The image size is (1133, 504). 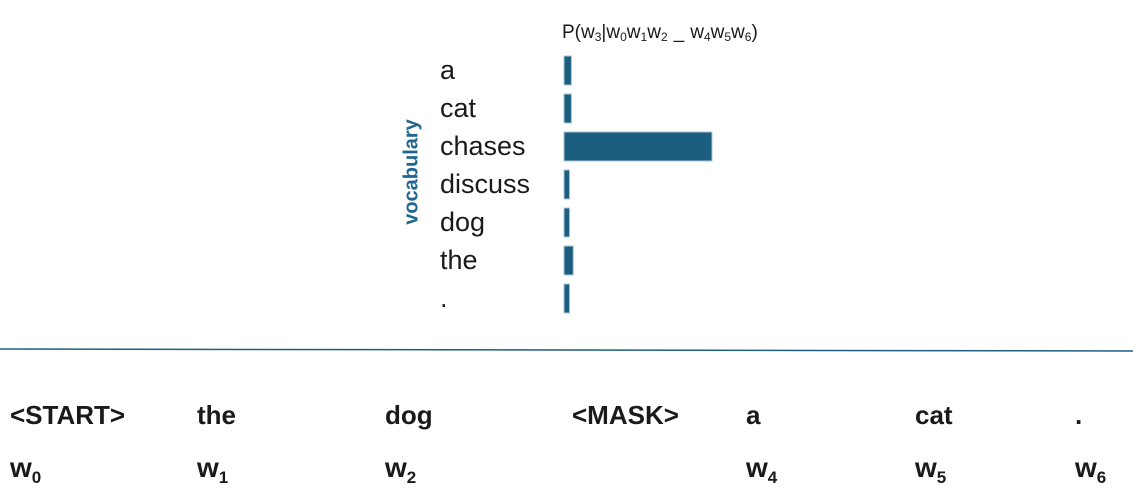 What do you see at coordinates (409, 415) in the screenshot?
I see `token-word: dog` at bounding box center [409, 415].